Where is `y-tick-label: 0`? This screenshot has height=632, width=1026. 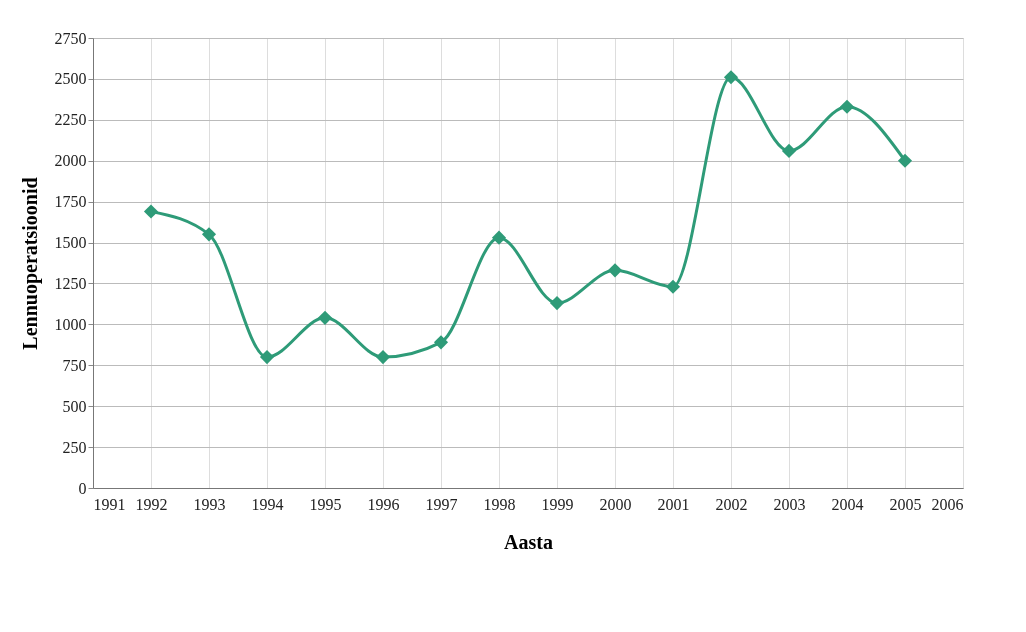
y-tick-label: 0 is located at coordinates (82, 488).